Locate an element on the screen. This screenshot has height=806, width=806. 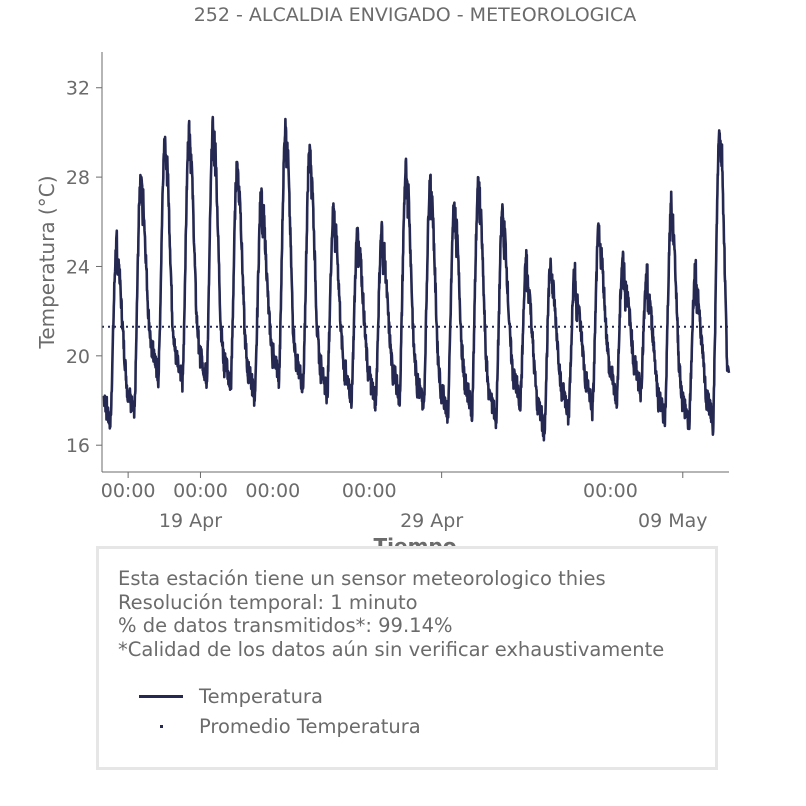
y-tick-label: 16 is located at coordinates (78, 446).